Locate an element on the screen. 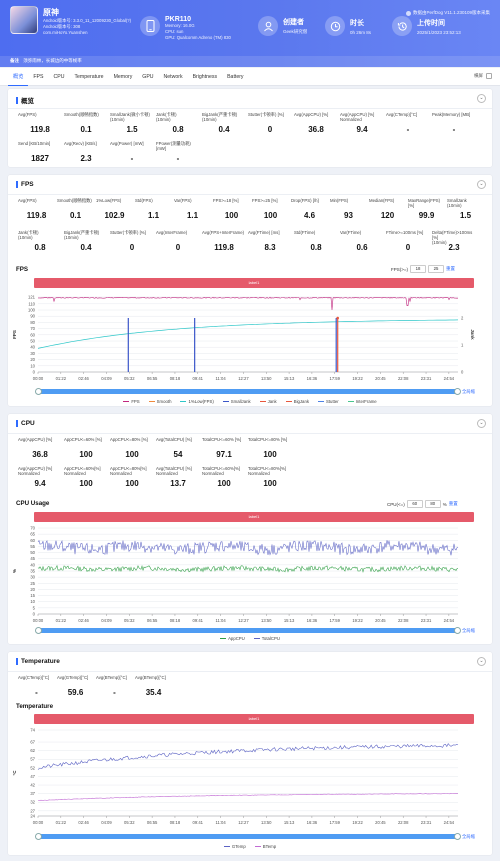 This screenshot has width=500, height=861. tab-overview: 概览 is located at coordinates (18, 77).